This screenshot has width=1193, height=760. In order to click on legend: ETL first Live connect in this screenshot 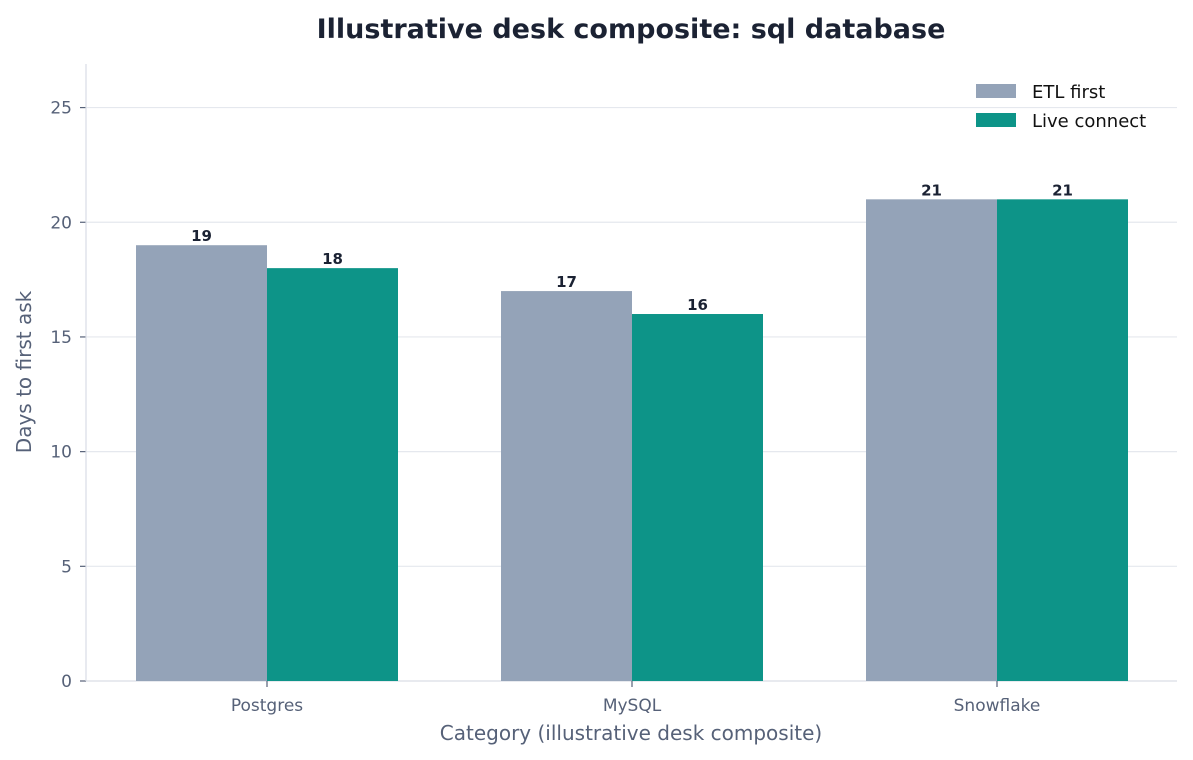, I will do `click(1061, 107)`.